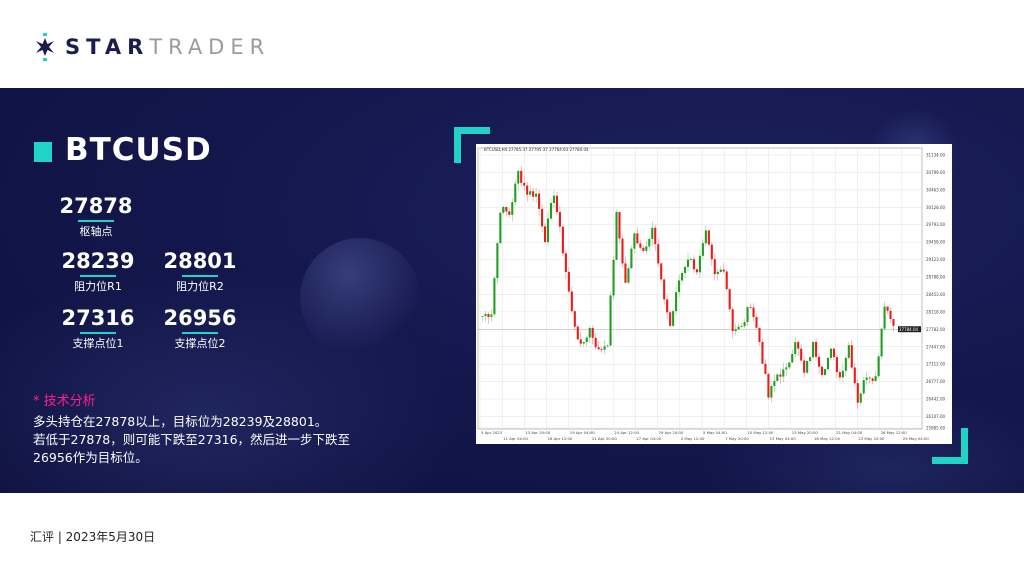  Describe the element at coordinates (936, 242) in the screenshot. I see `y-tick-label: 29458.00` at that location.